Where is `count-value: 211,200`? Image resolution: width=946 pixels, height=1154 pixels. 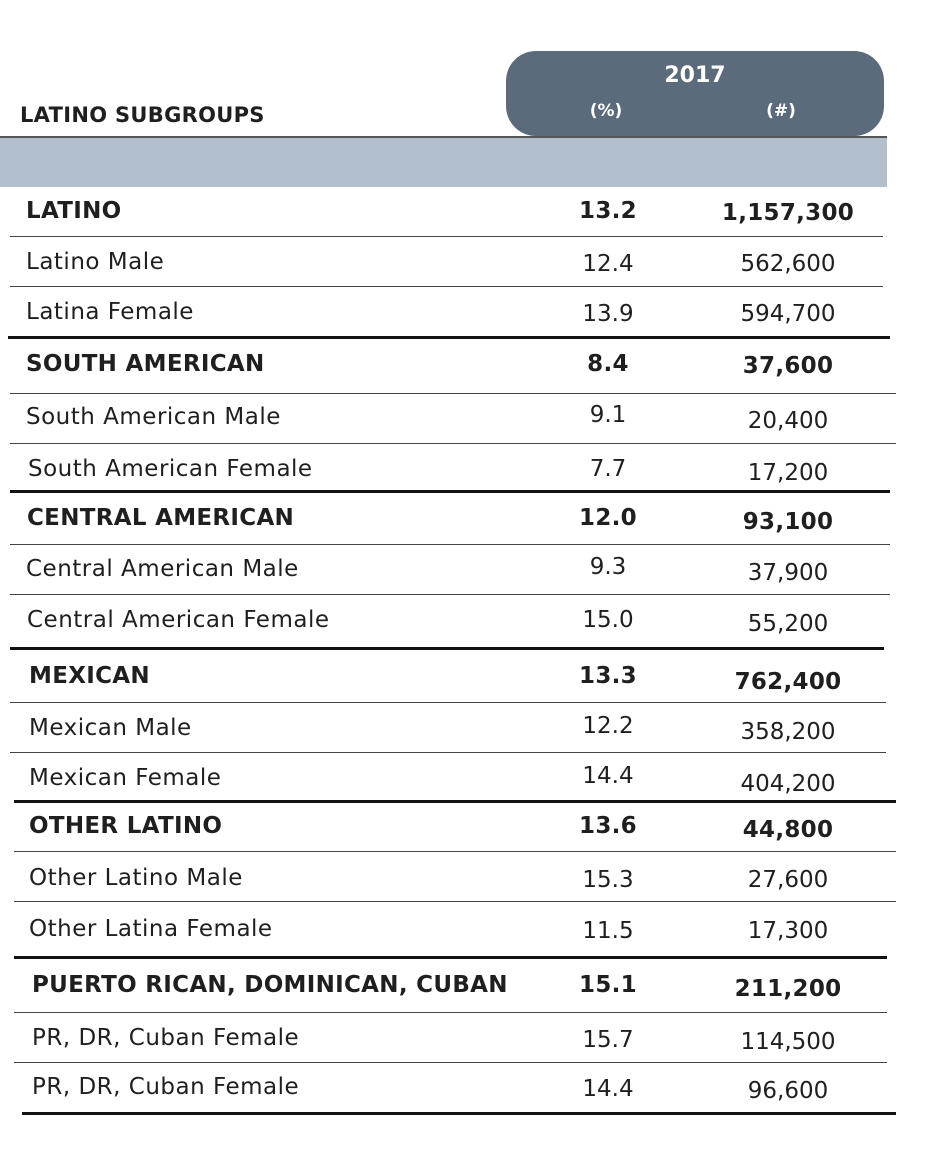
count-value: 211,200 is located at coordinates (788, 989).